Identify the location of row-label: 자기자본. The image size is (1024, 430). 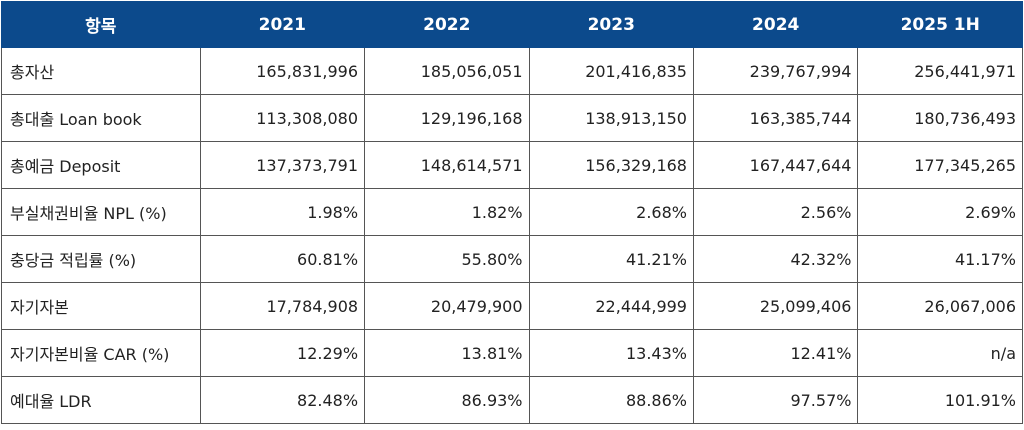
(101, 306).